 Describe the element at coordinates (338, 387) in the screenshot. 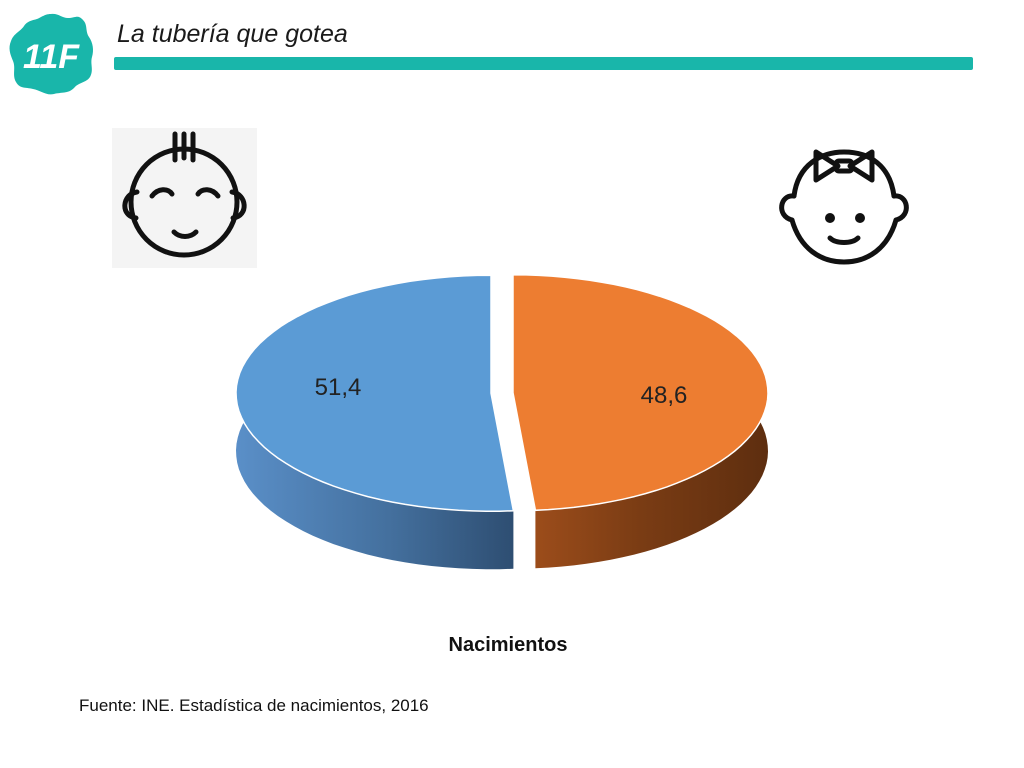

I see `slice-label-0: 51,4` at that location.